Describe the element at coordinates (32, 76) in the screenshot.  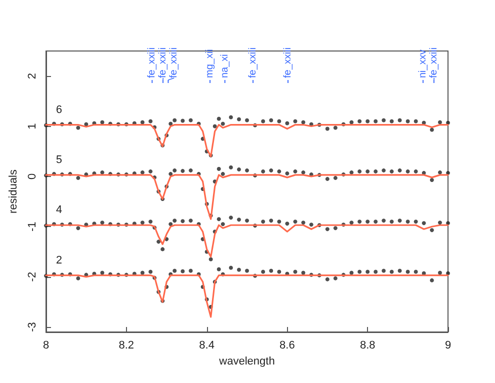
I see `y-tick-label: 2` at that location.